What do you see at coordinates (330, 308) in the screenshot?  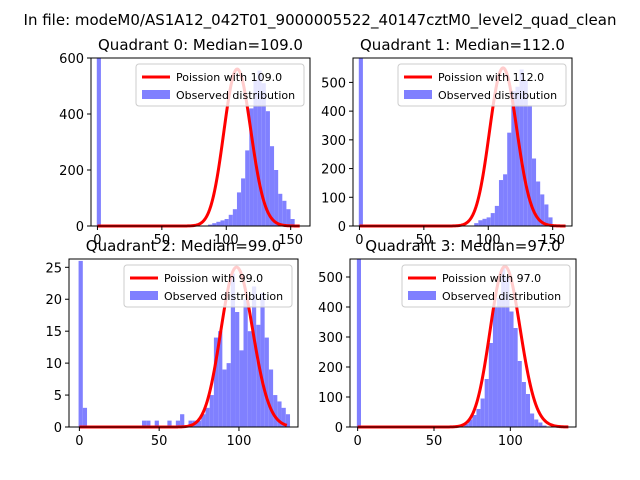 I see `y-tick-label: 400` at bounding box center [330, 308].